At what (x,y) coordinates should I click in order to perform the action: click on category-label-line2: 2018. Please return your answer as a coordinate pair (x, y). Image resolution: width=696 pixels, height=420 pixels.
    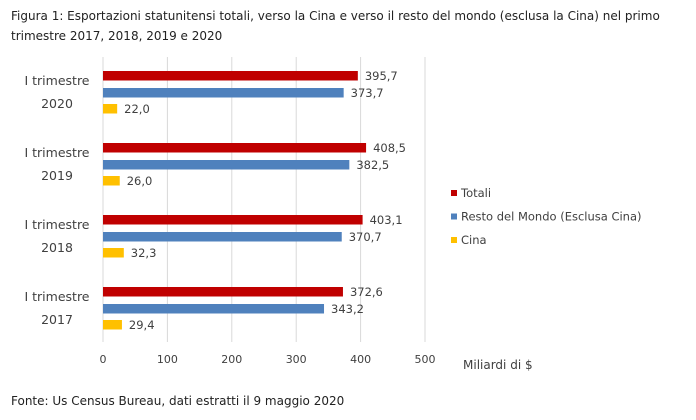
    Looking at the image, I should click on (57, 247).